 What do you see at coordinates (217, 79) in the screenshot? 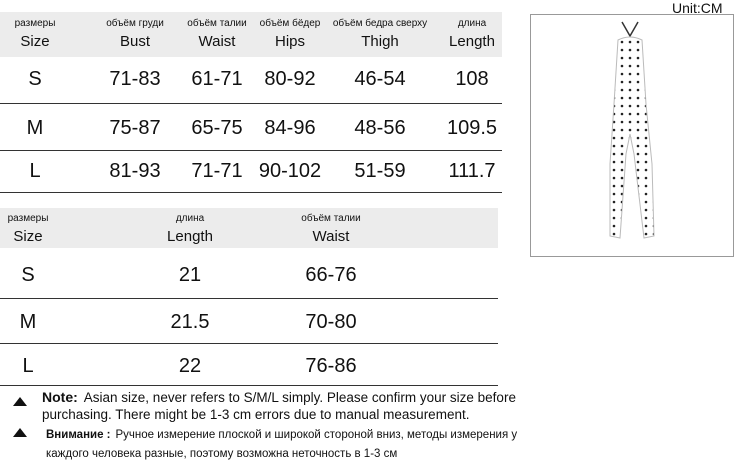
I see `cell: 61-71` at bounding box center [217, 79].